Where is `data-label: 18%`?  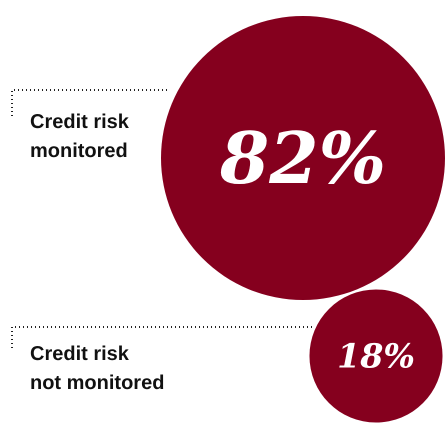 data-label: 18% is located at coordinates (376, 356).